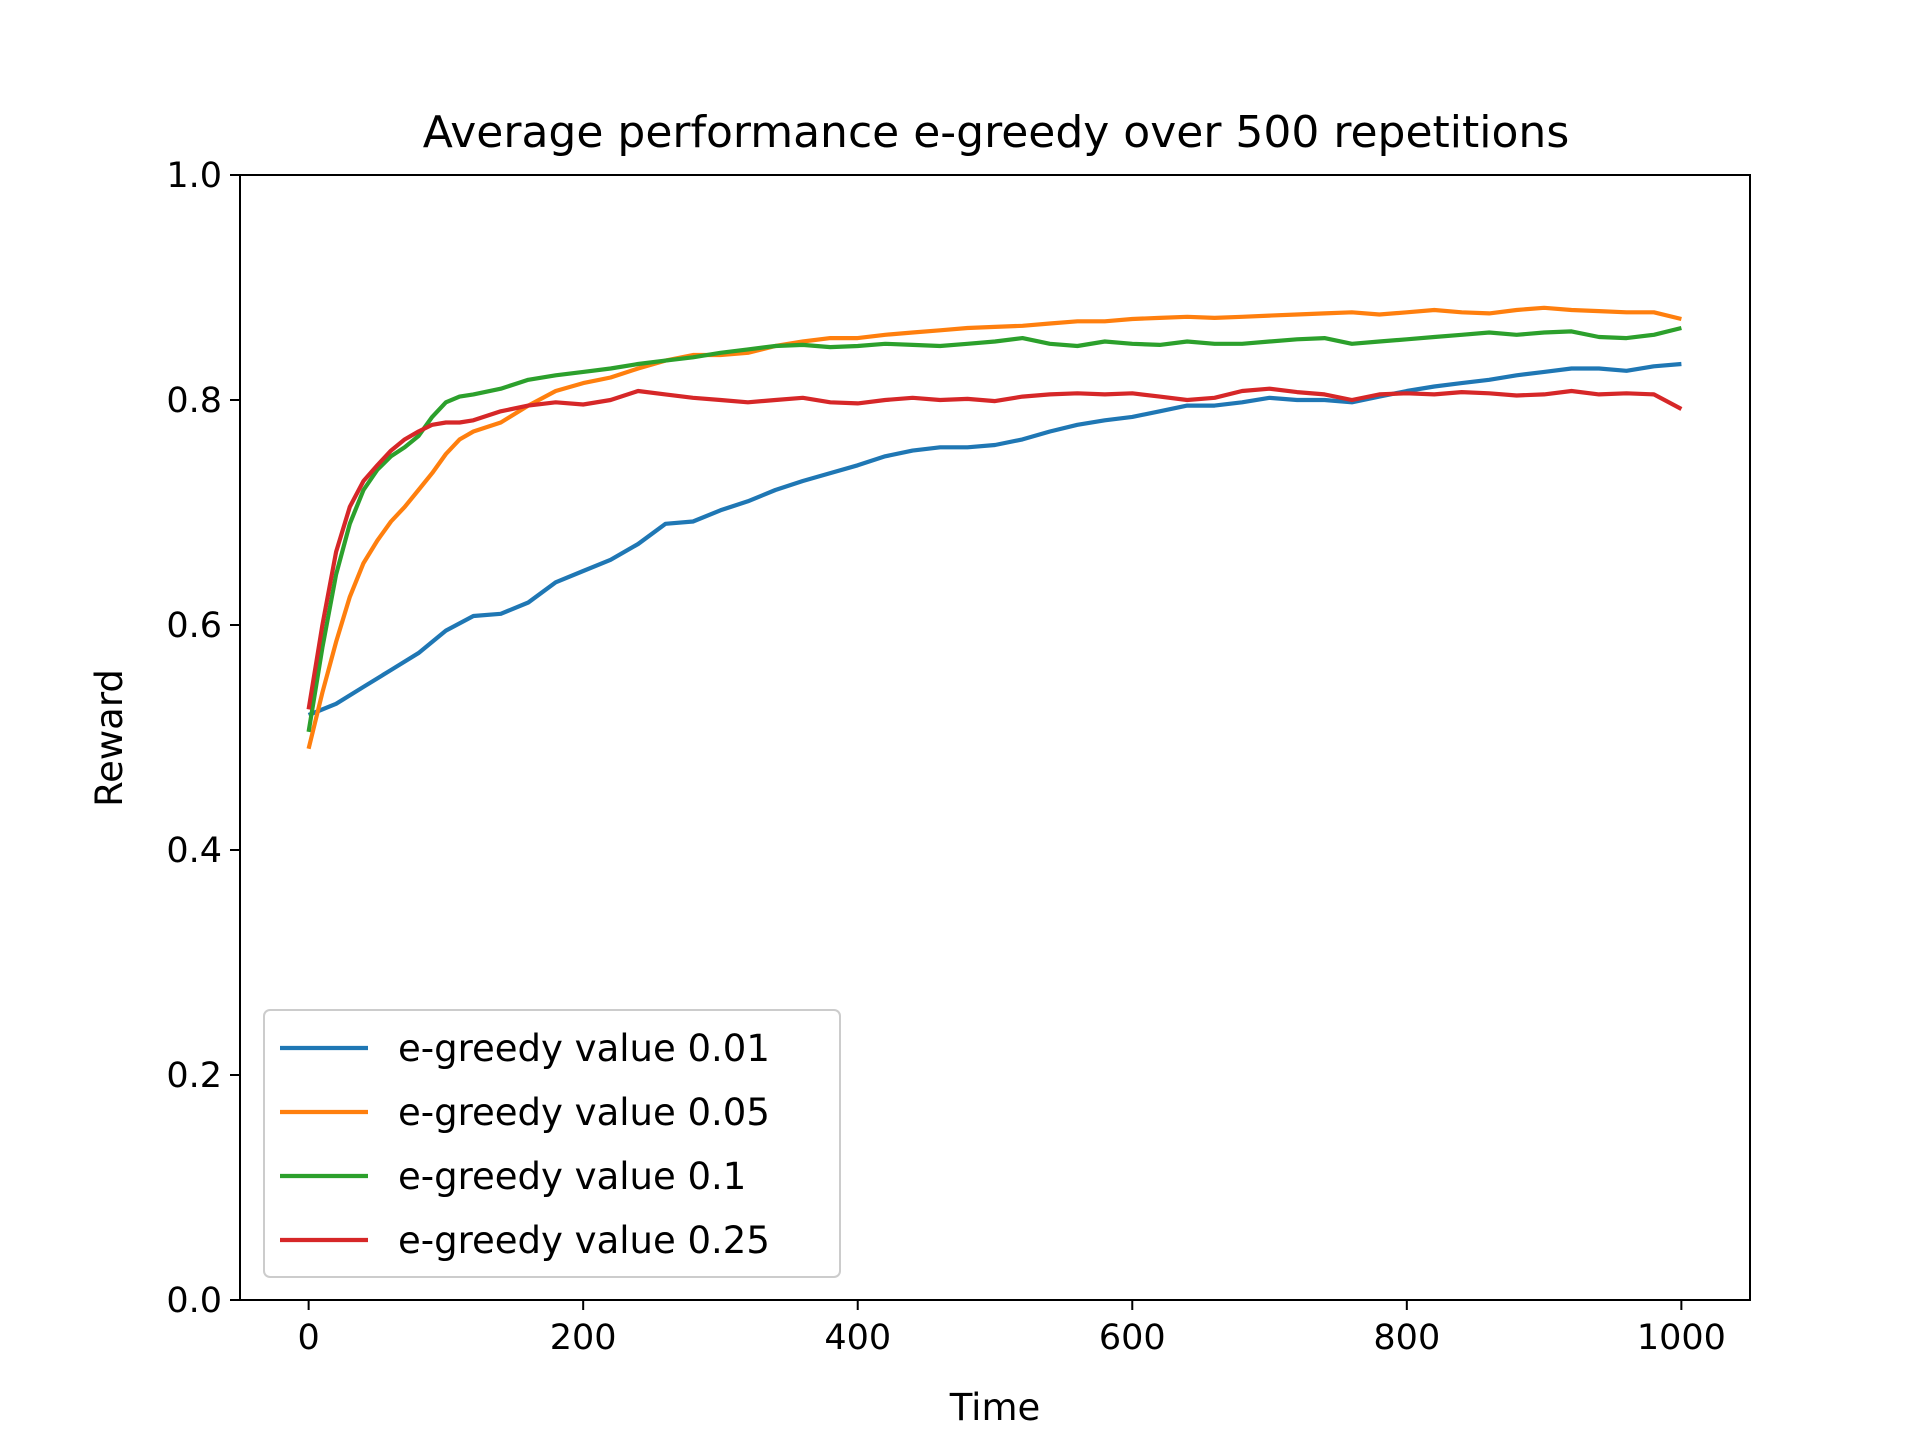 The image size is (1920, 1440). Describe the element at coordinates (584, 1240) in the screenshot. I see `legend-label-3: e-greedy value 0.25` at that location.